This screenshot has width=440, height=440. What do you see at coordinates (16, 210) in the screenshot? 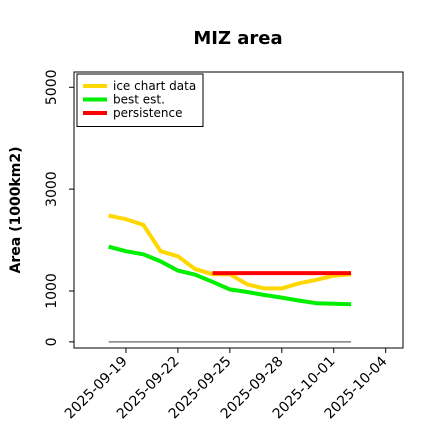
I see `y-axis-label: Area (1000km2)` at bounding box center [16, 210].